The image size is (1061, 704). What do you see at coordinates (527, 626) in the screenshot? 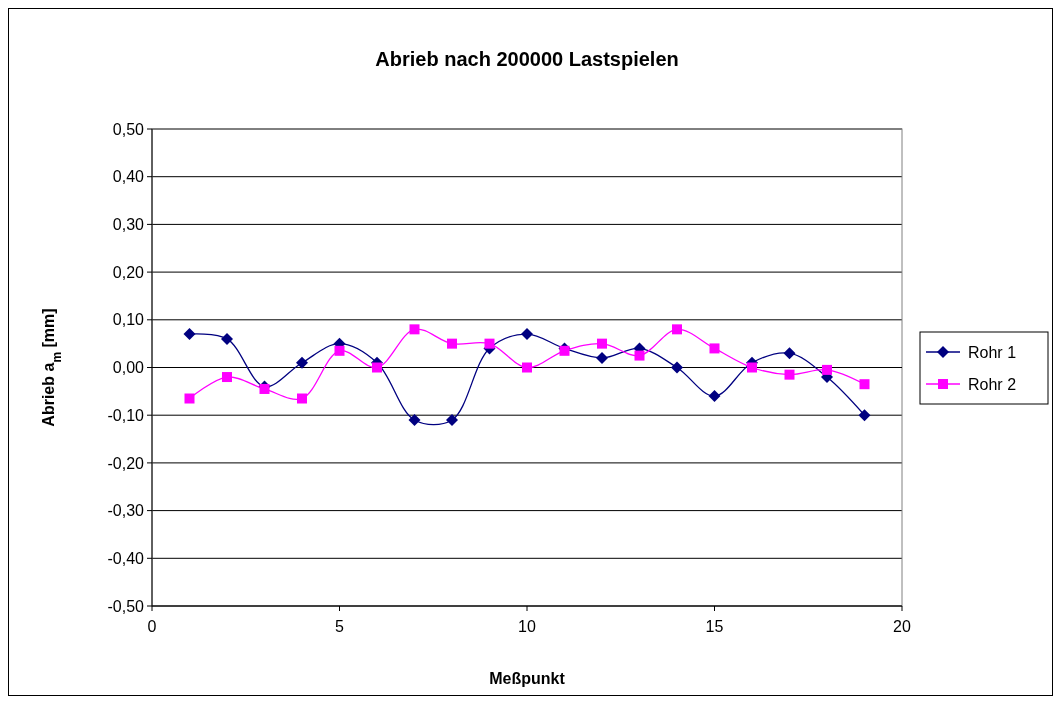
I see `x-tick-label: 10` at bounding box center [527, 626].